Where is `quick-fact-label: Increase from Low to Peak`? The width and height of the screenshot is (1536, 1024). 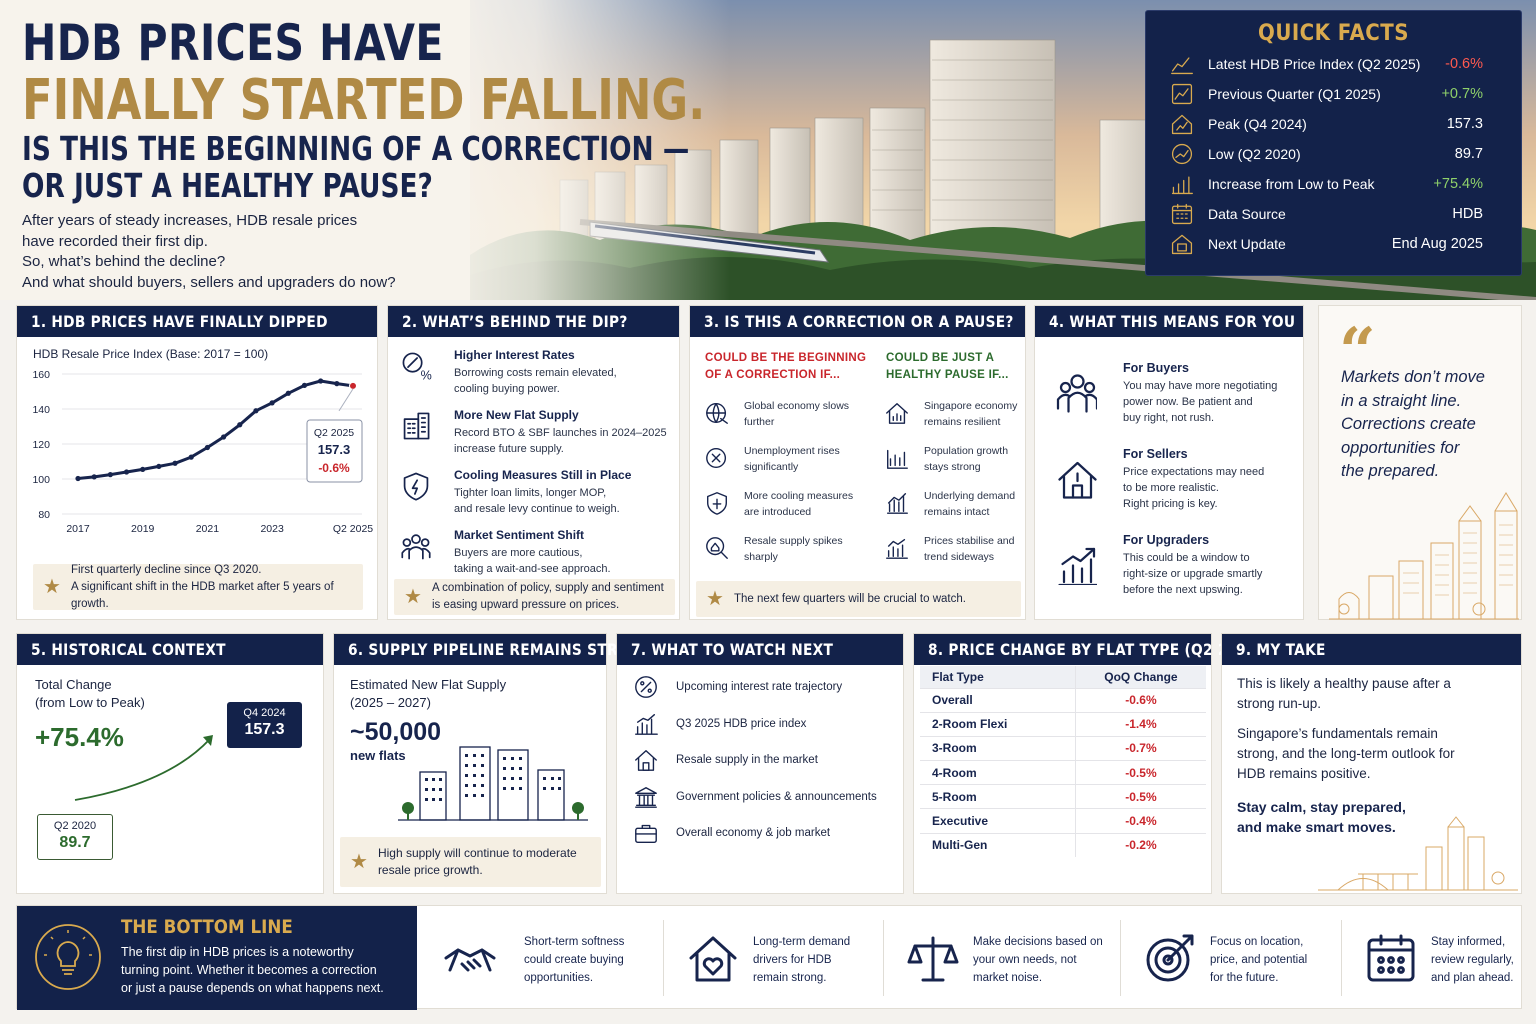
quick-fact-label: Increase from Low to Peak is located at coordinates (1291, 184).